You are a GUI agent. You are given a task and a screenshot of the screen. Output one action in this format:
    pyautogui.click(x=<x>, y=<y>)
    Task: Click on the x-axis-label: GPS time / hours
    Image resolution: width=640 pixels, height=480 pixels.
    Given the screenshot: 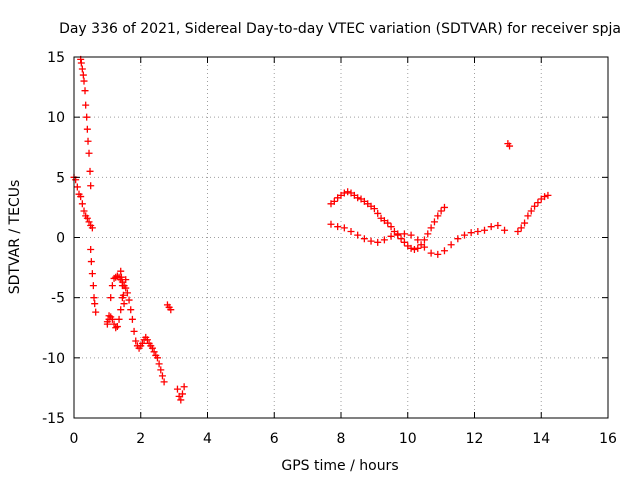 What is the action you would take?
    pyautogui.click(x=339, y=466)
    